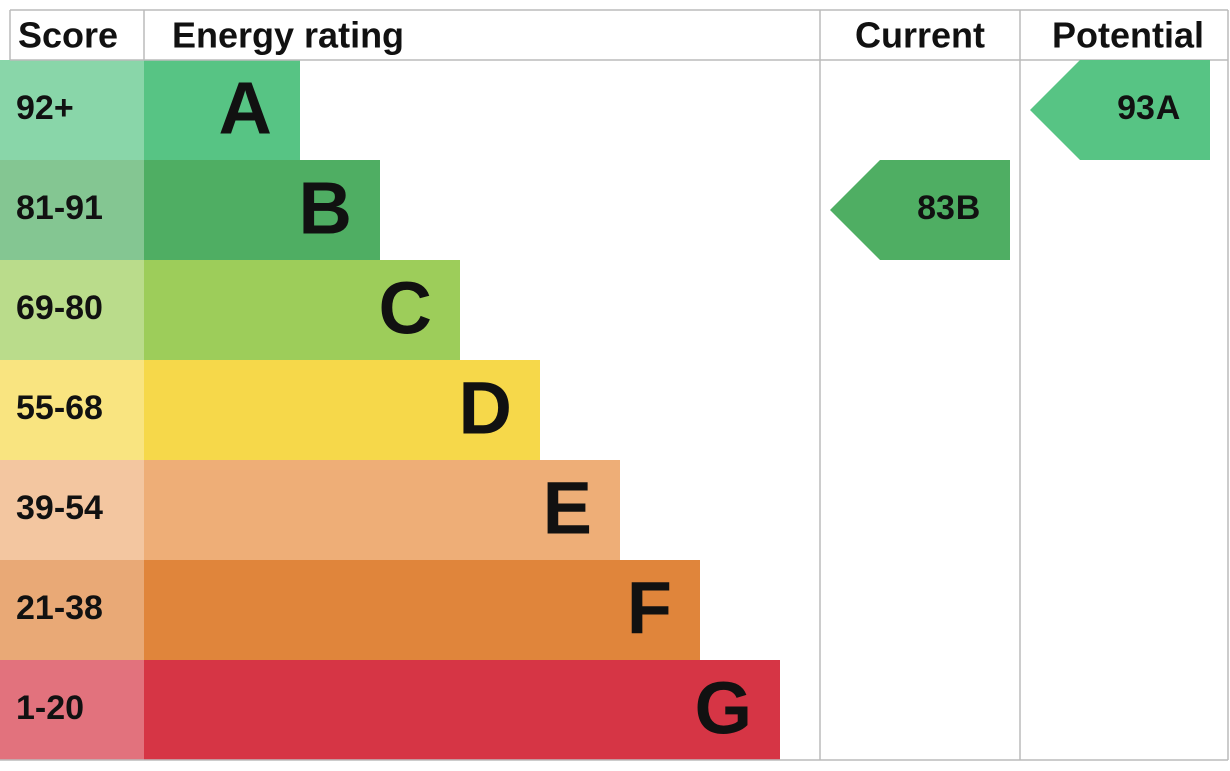 This screenshot has height=771, width=1230. I want to click on rating-letter: D, so click(485, 408).